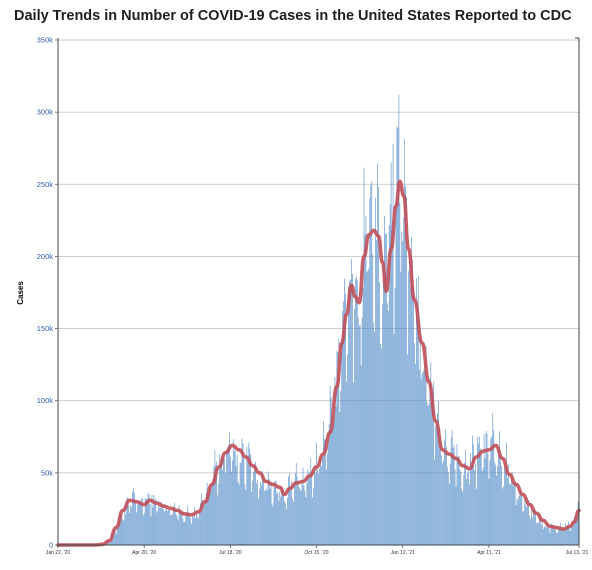 The image size is (592, 570). Describe the element at coordinates (45, 184) in the screenshot. I see `y-tick-label: 250k` at that location.